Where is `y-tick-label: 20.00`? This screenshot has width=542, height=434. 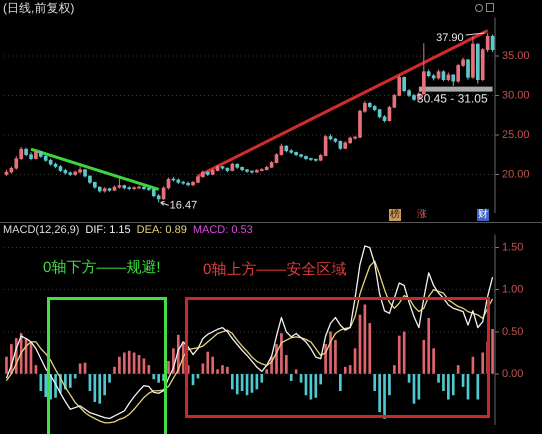 y-tick-label: 20.00 is located at coordinates (516, 174).